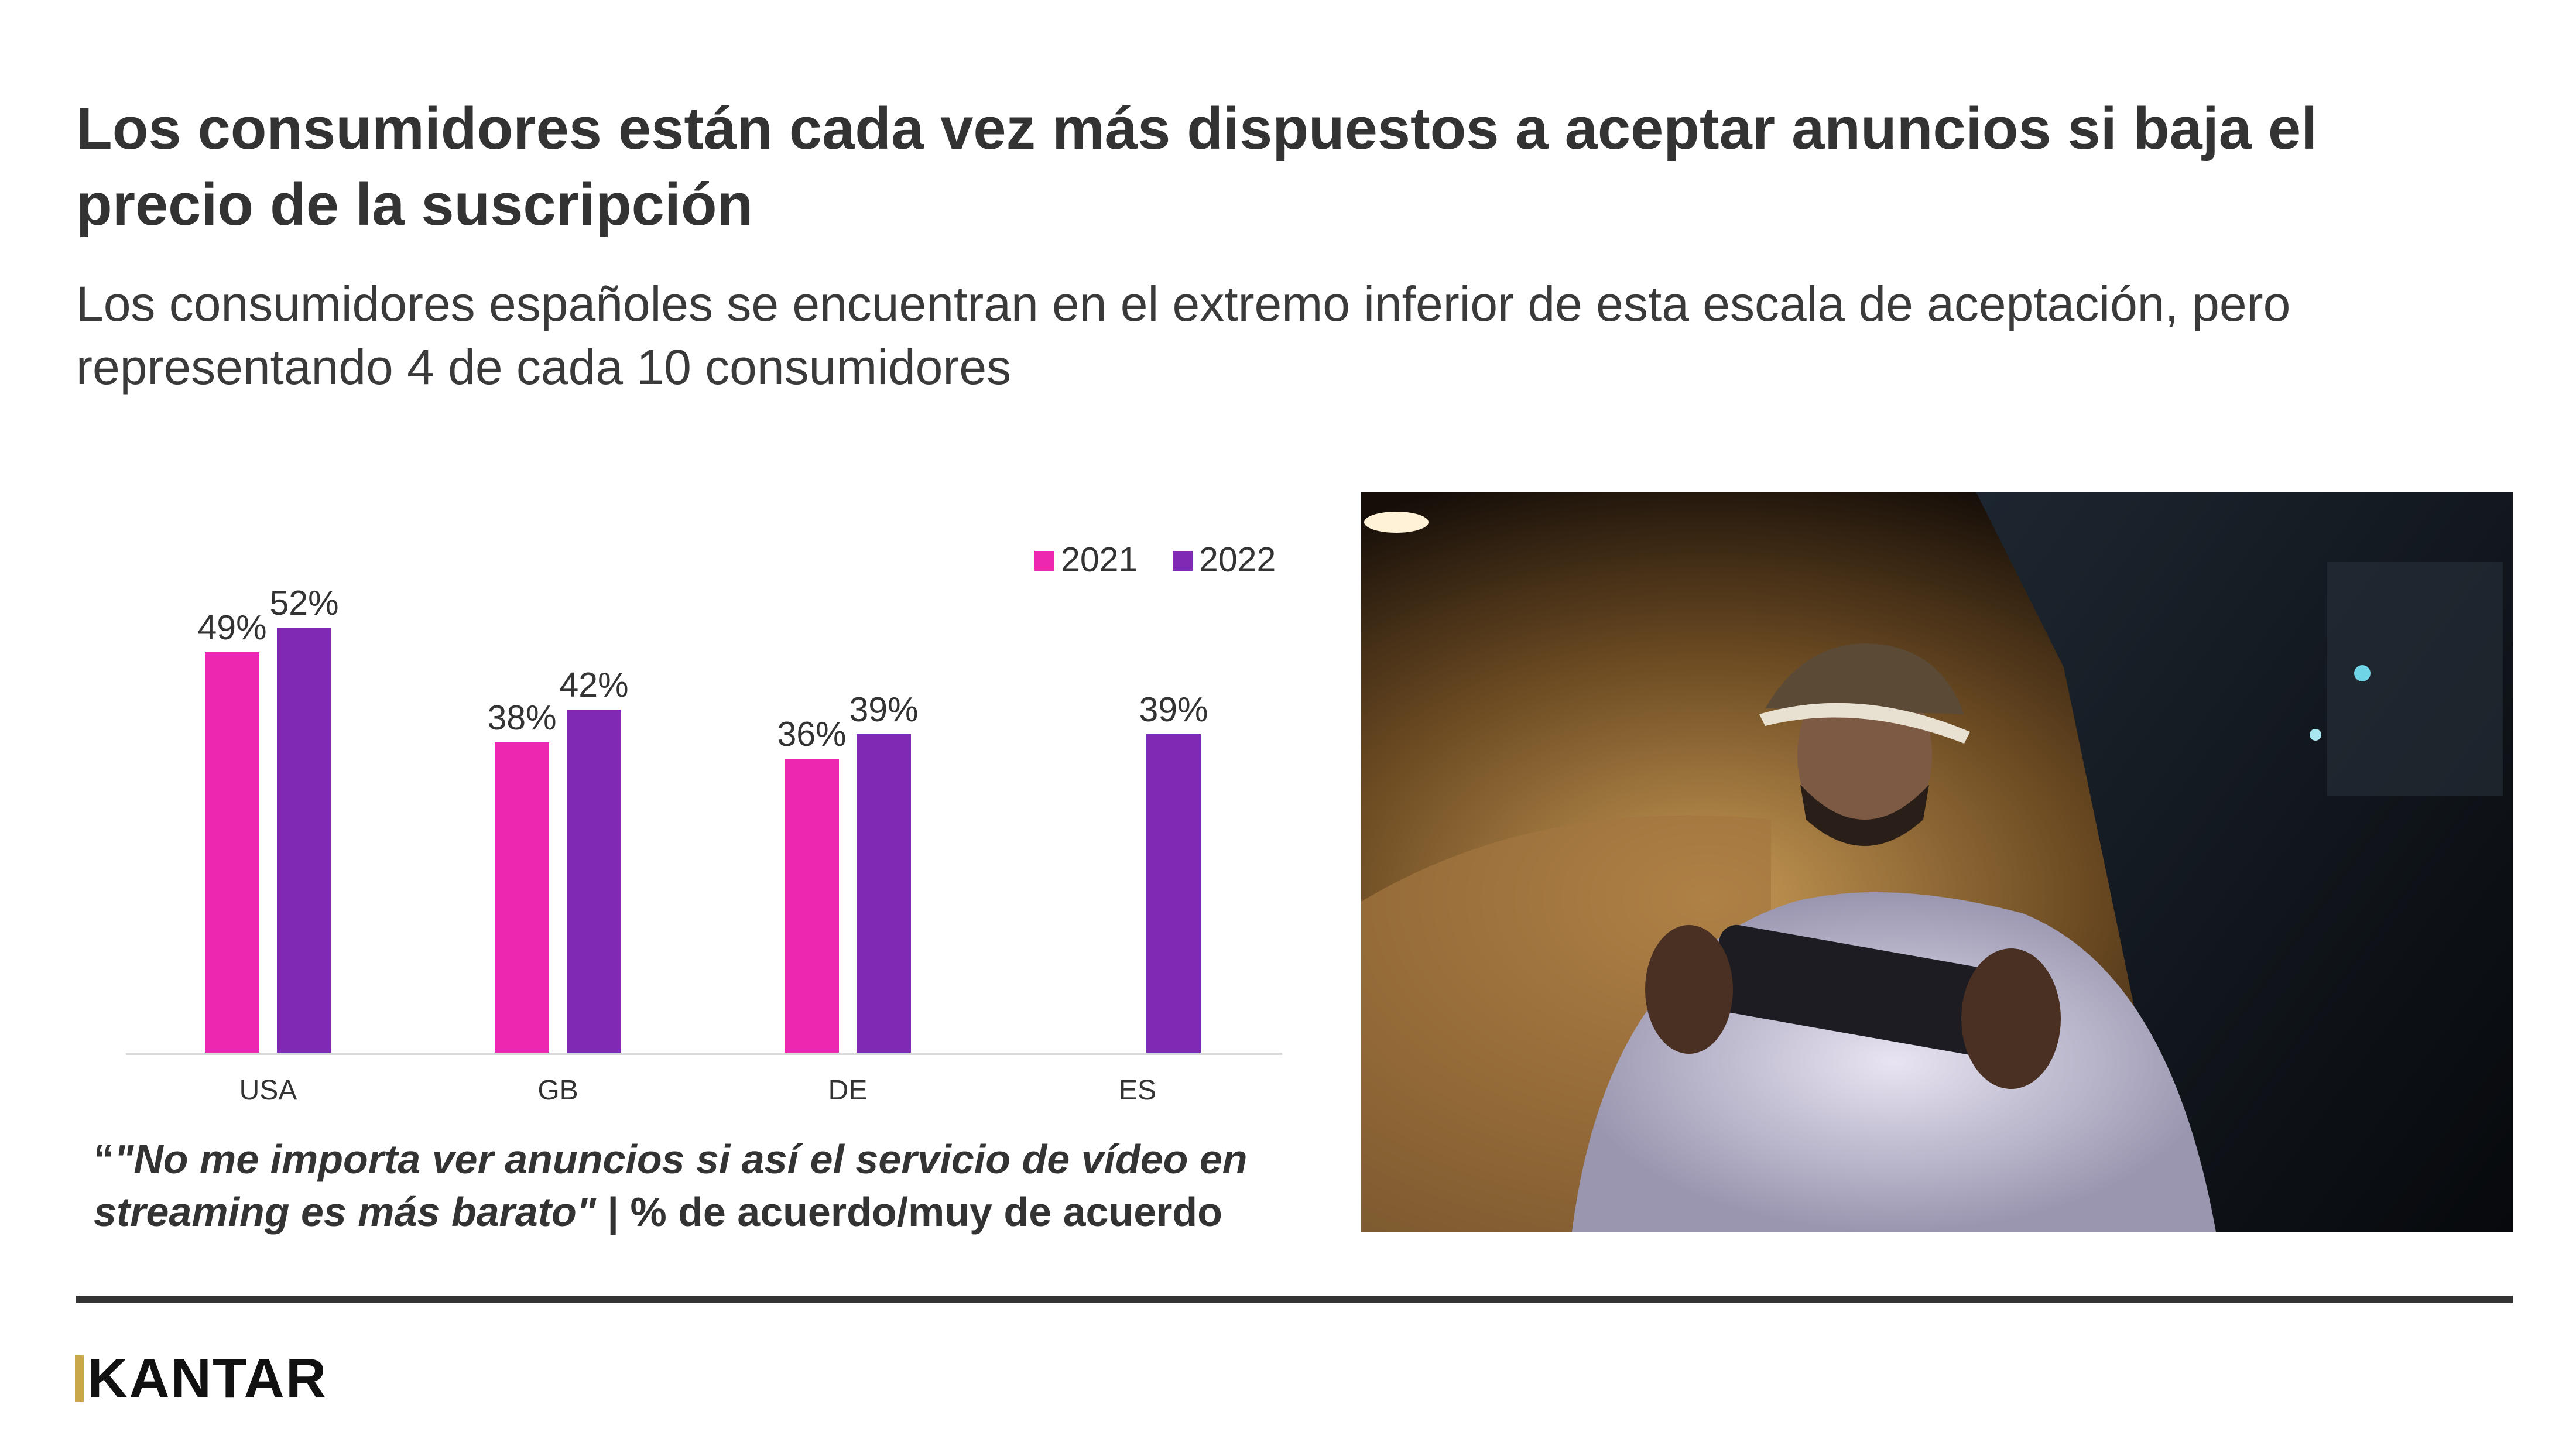 This screenshot has width=2576, height=1449. I want to click on data-label-de-2021: 36%, so click(811, 734).